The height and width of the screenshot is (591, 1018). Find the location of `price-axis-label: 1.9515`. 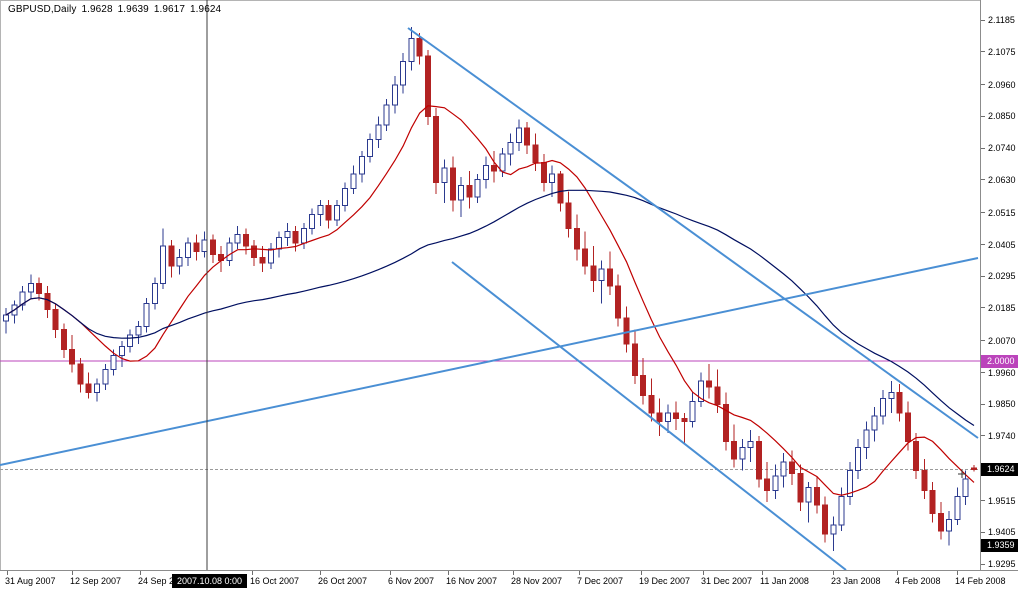

price-axis-label: 1.9515 is located at coordinates (1002, 500).